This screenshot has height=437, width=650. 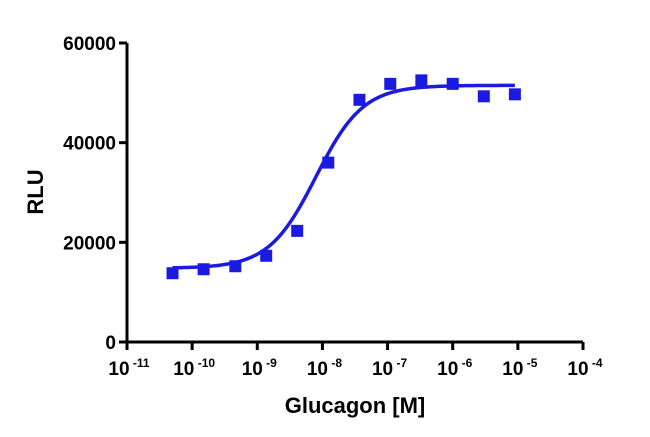 I want to click on y-axis-title: RLU, so click(x=35, y=191).